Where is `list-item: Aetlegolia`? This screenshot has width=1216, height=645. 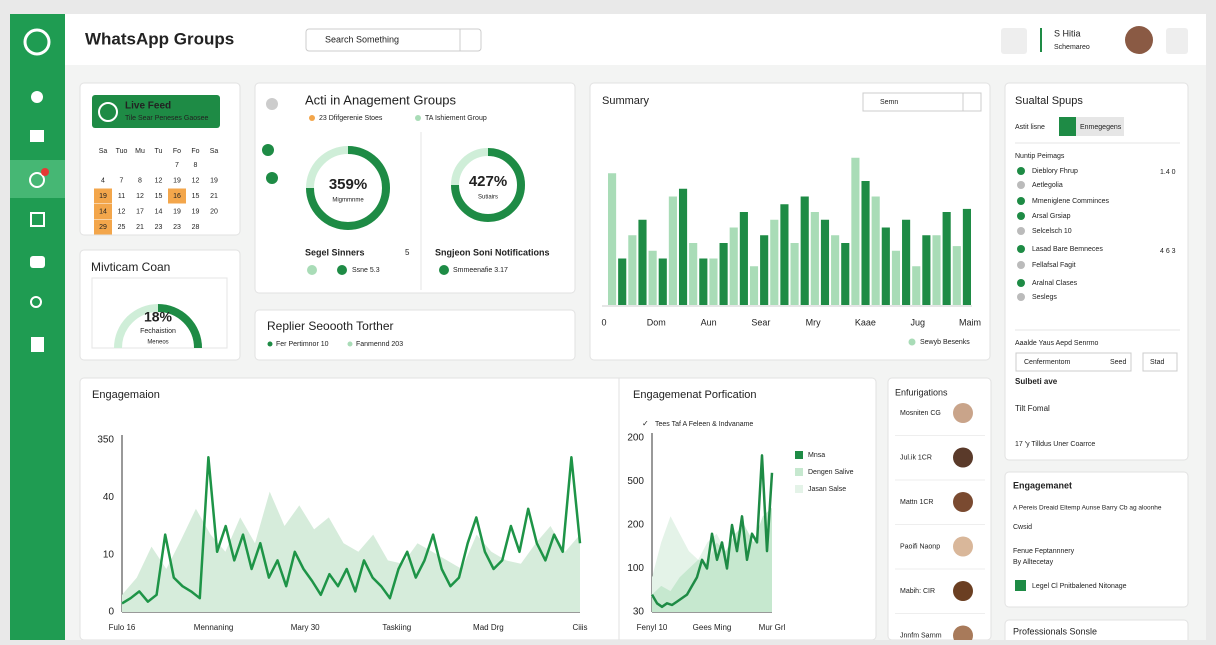 list-item: Aetlegolia is located at coordinates (1047, 185).